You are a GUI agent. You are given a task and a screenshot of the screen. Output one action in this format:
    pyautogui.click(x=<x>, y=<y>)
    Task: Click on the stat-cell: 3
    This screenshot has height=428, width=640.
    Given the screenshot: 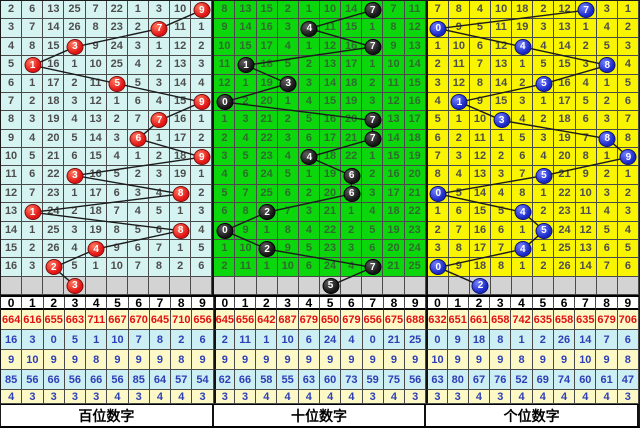 What is the action you would take?
    pyautogui.click(x=628, y=397)
    